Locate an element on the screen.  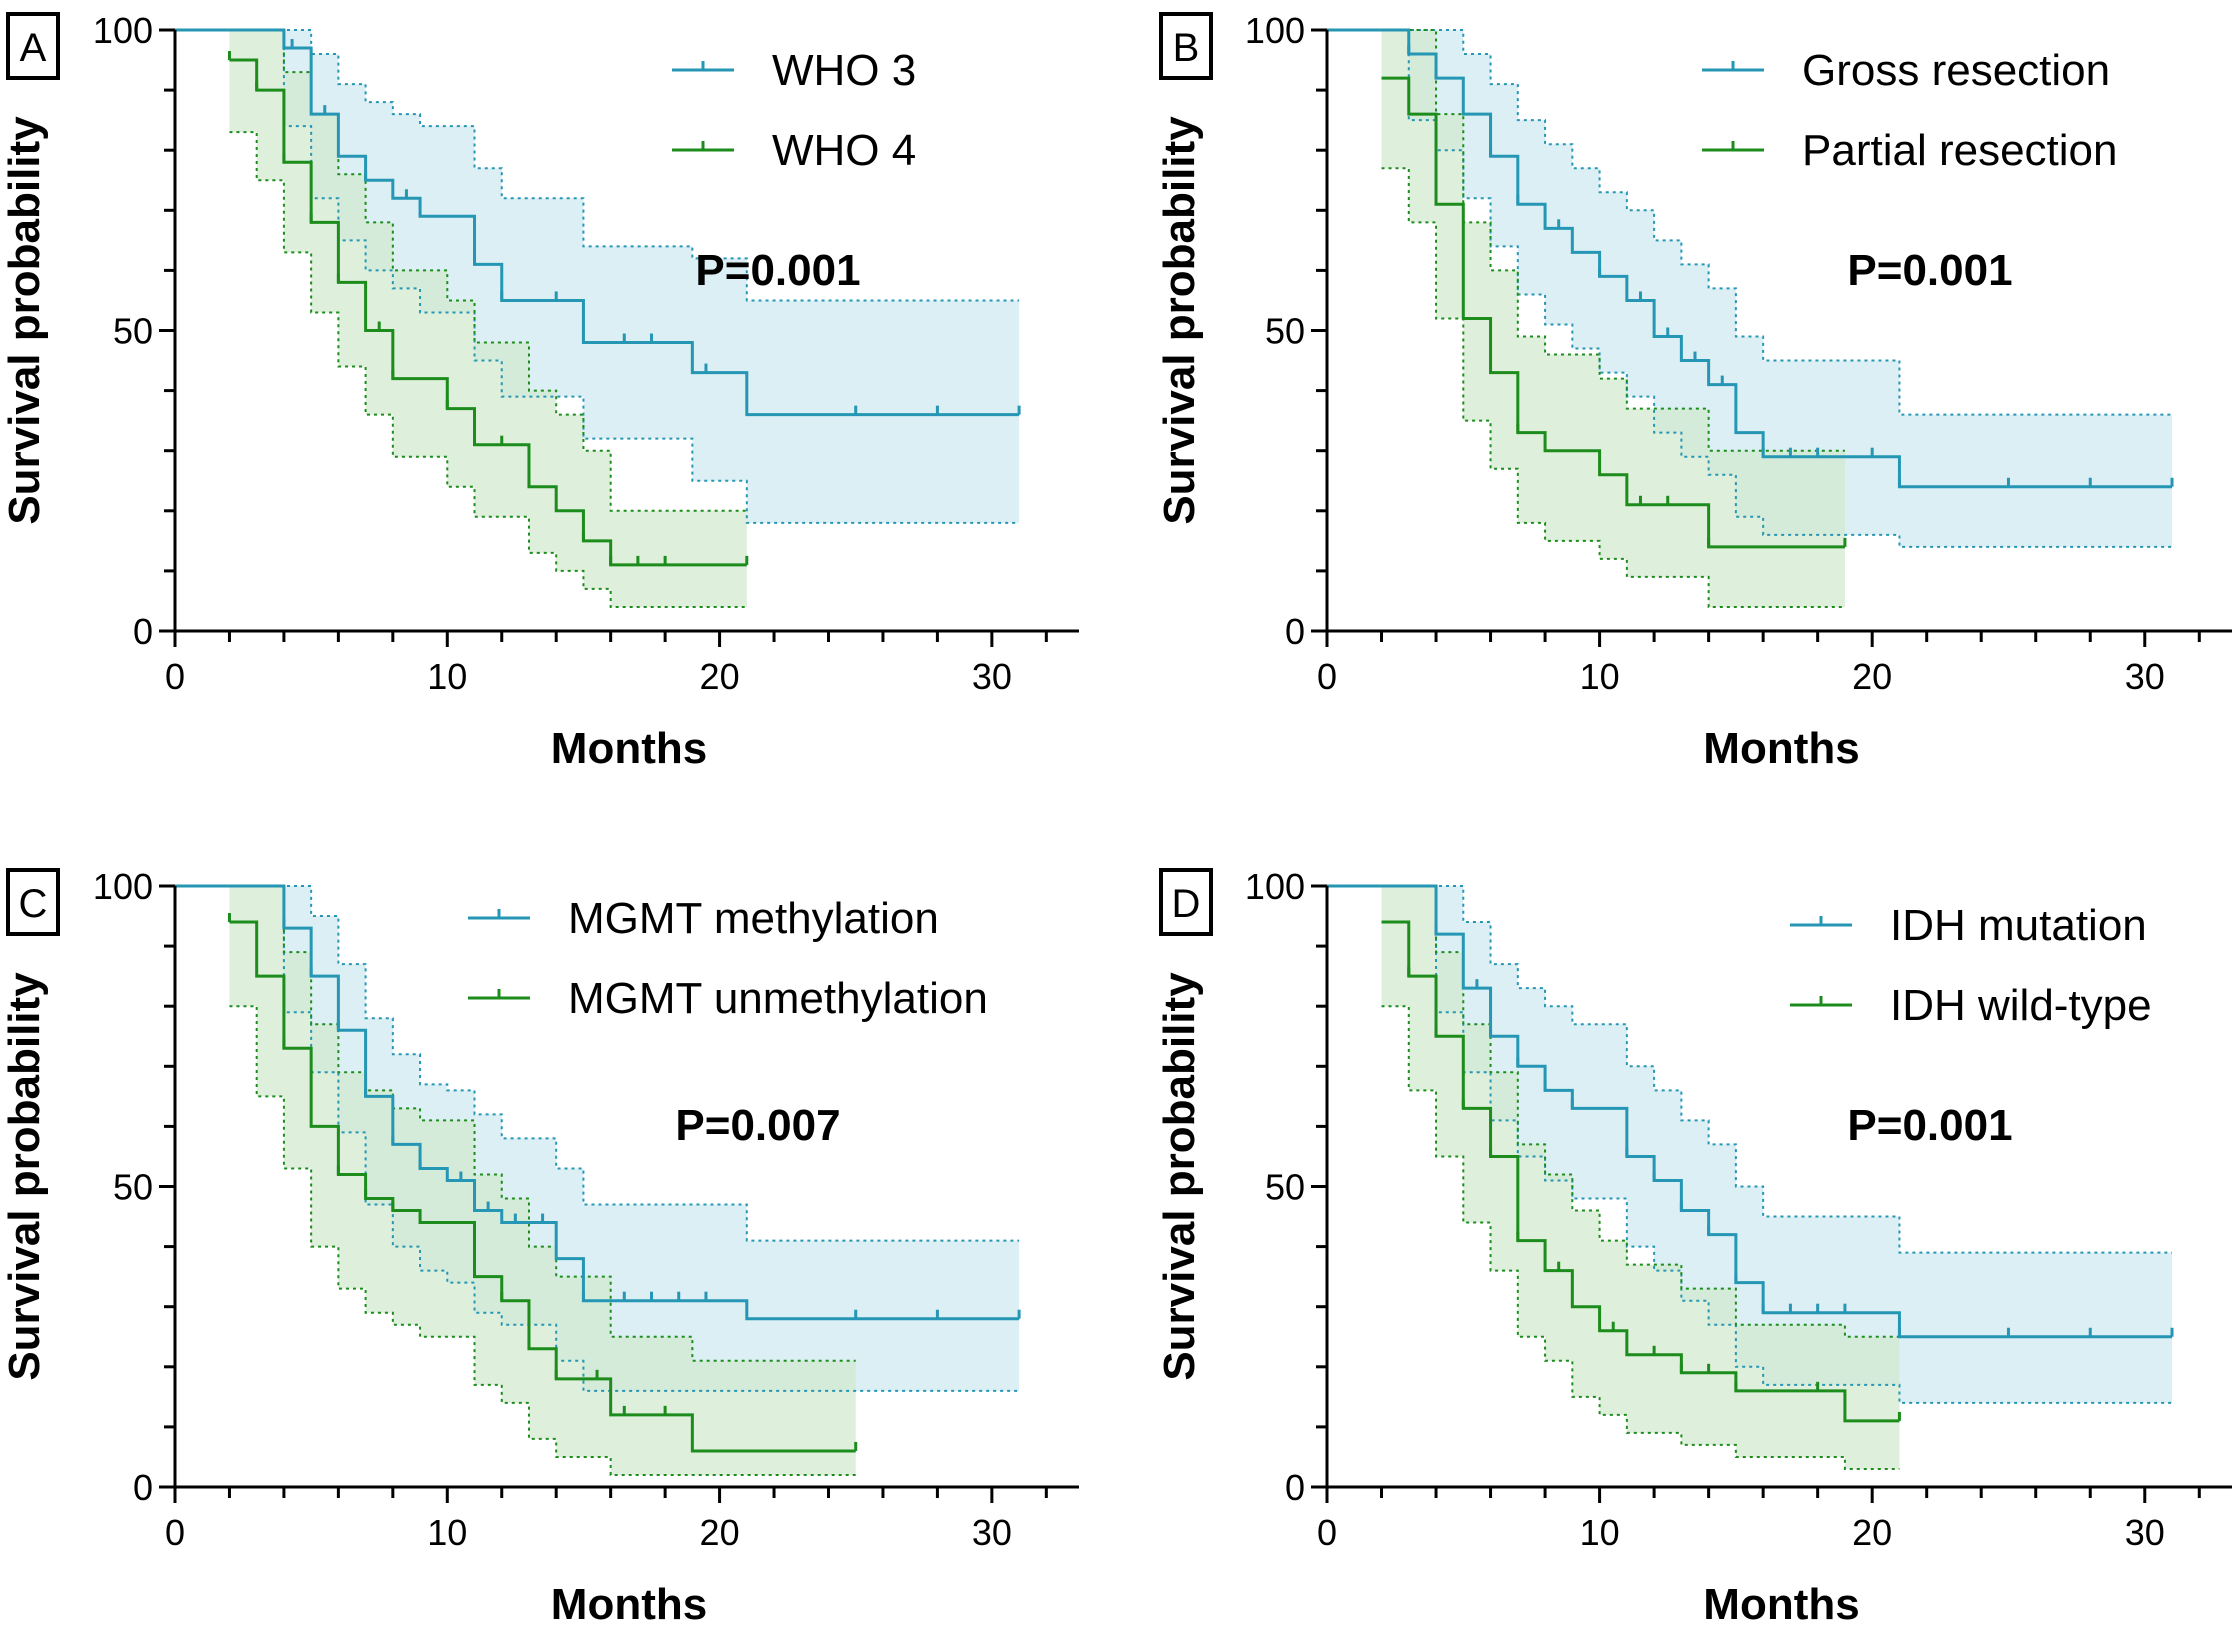
panel-label: C is located at coordinates (33, 904).